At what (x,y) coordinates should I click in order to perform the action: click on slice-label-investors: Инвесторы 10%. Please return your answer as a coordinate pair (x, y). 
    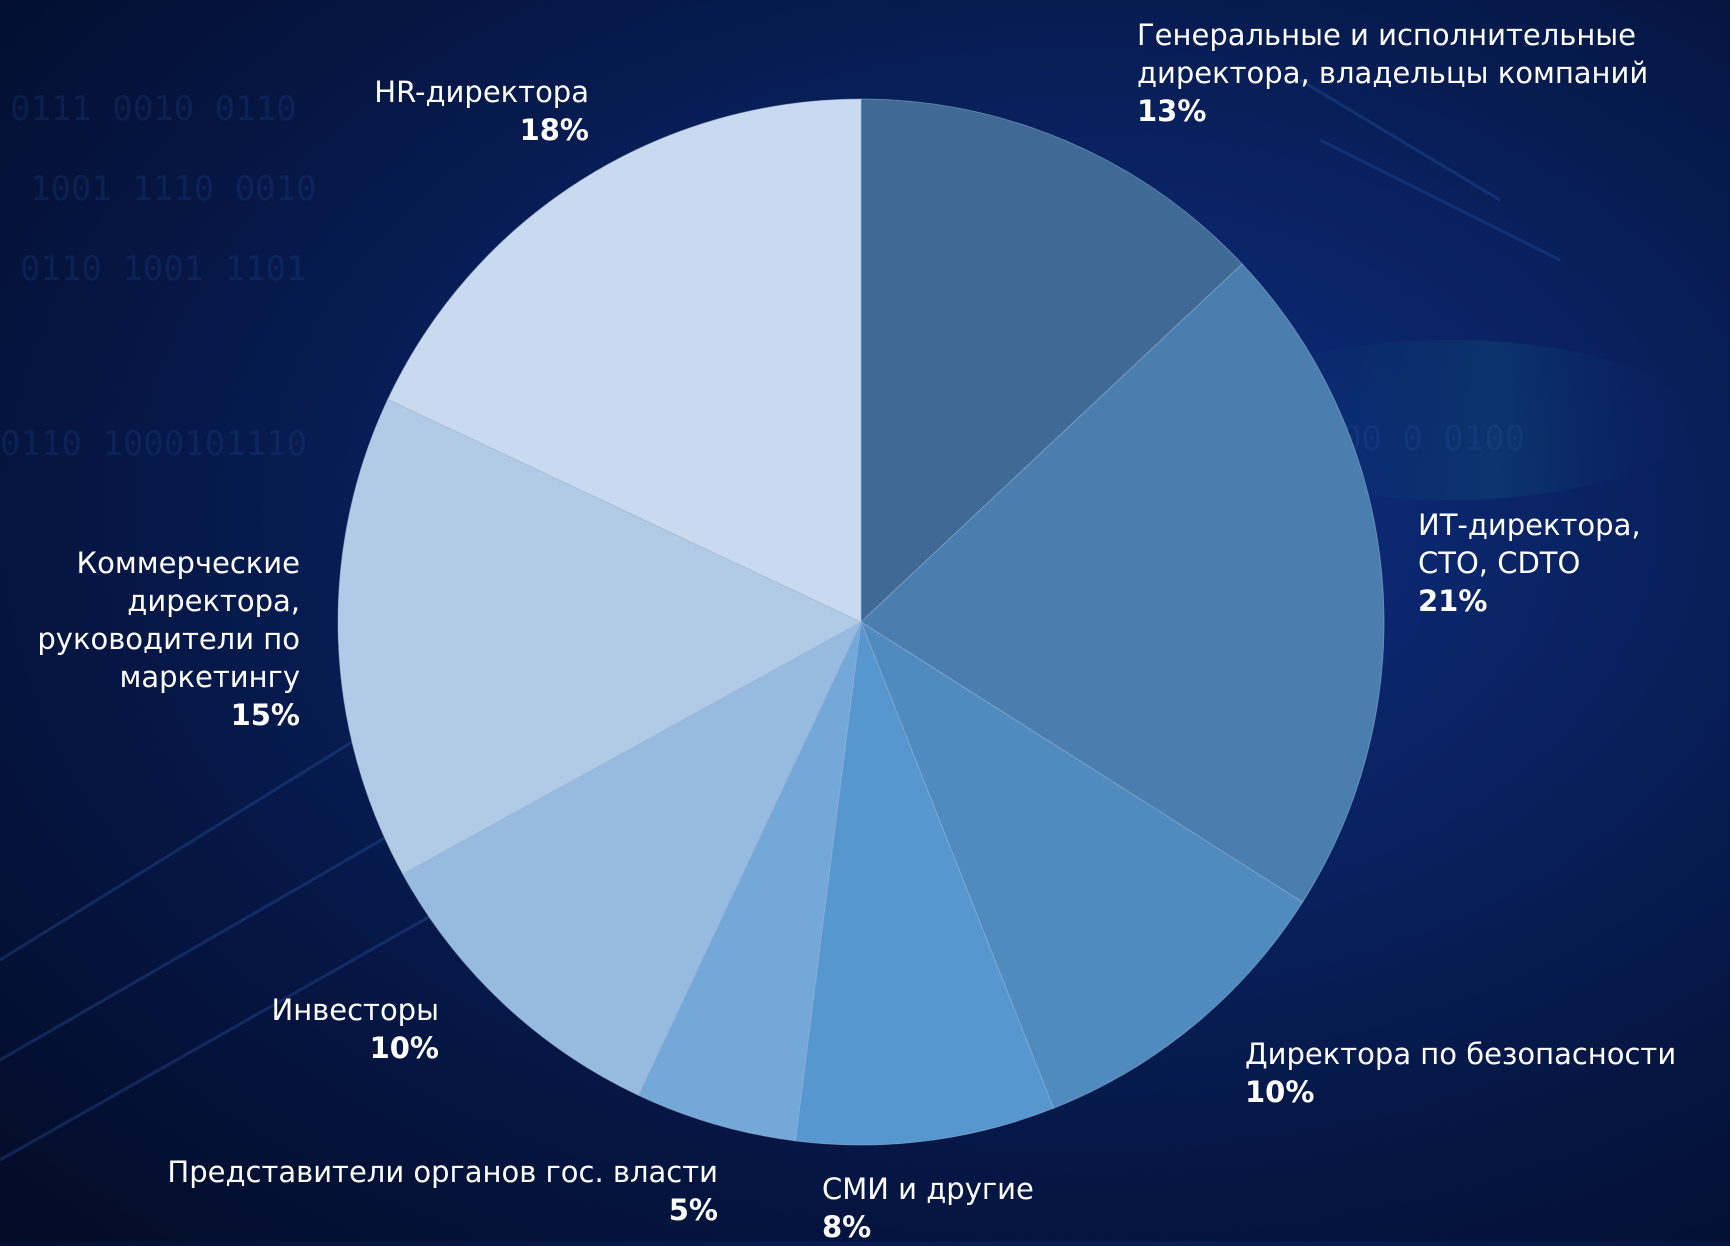
    Looking at the image, I should click on (355, 1029).